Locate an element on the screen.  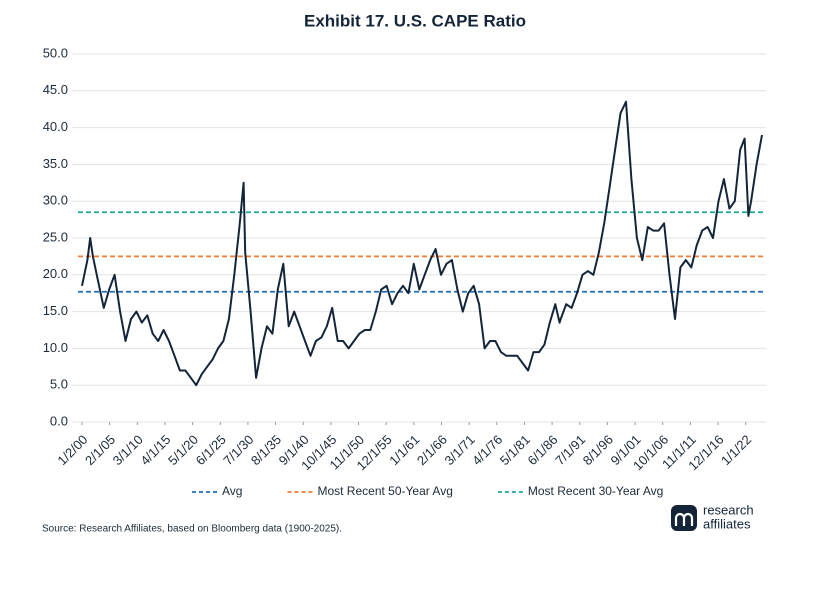
x-tick-label: 4/1/76 is located at coordinates (487, 450).